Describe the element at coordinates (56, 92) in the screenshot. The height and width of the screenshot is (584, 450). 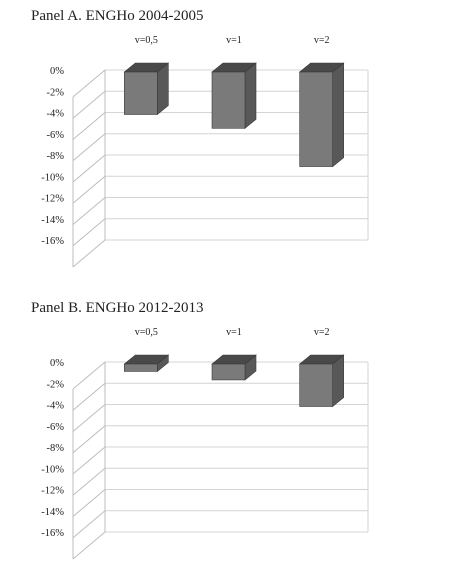
I see `panel-a-y-tick-label: -2%` at that location.